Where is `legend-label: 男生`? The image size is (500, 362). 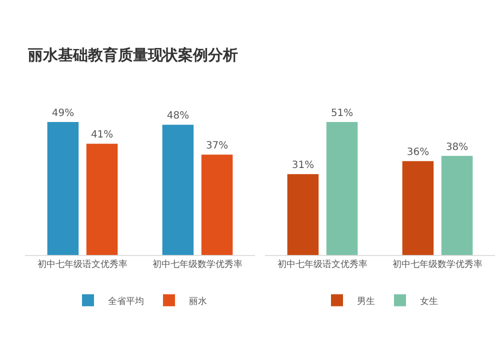 legend-label: 男生 is located at coordinates (366, 301).